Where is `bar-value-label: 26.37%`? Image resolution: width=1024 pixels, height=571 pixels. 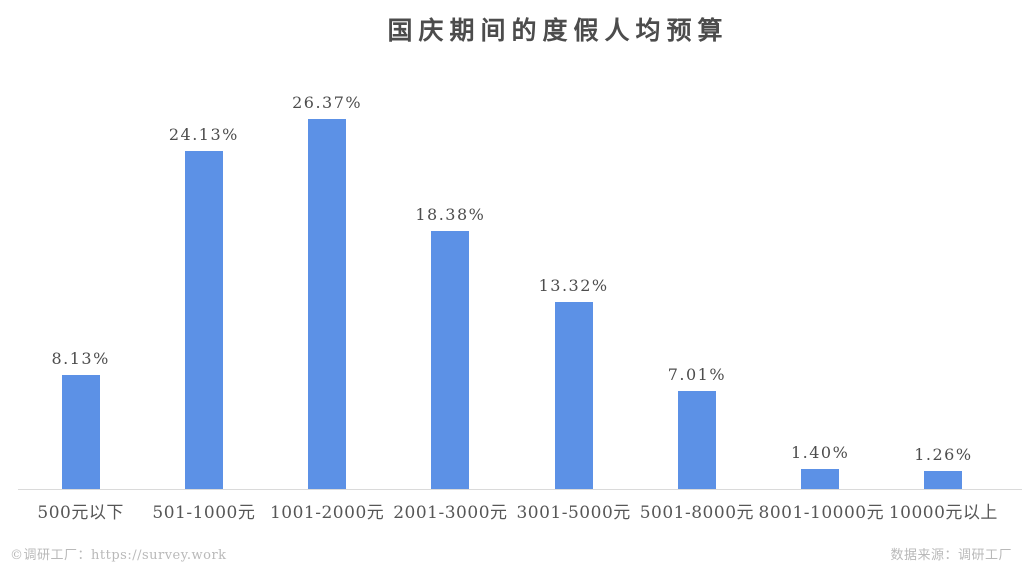
bar-value-label: 26.37% is located at coordinates (327, 102).